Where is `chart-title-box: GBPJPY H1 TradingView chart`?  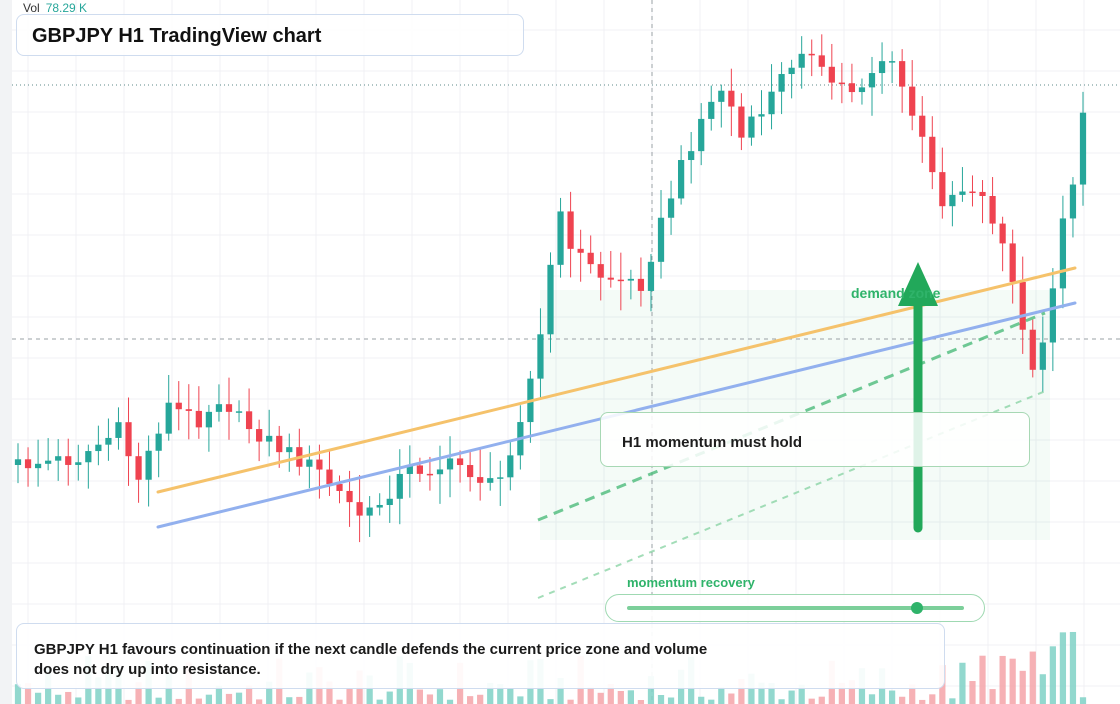
chart-title-box: GBPJPY H1 TradingView chart is located at coordinates (270, 35).